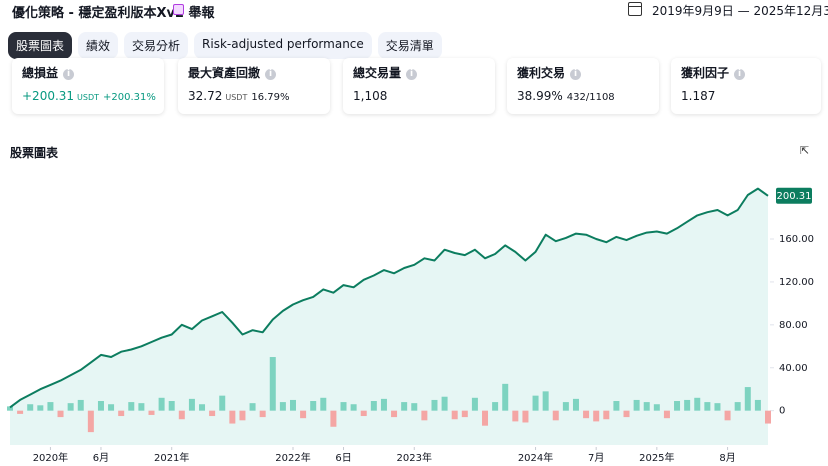 The image size is (828, 466). Describe the element at coordinates (343, 458) in the screenshot. I see `x-tick-label: 6日` at that location.